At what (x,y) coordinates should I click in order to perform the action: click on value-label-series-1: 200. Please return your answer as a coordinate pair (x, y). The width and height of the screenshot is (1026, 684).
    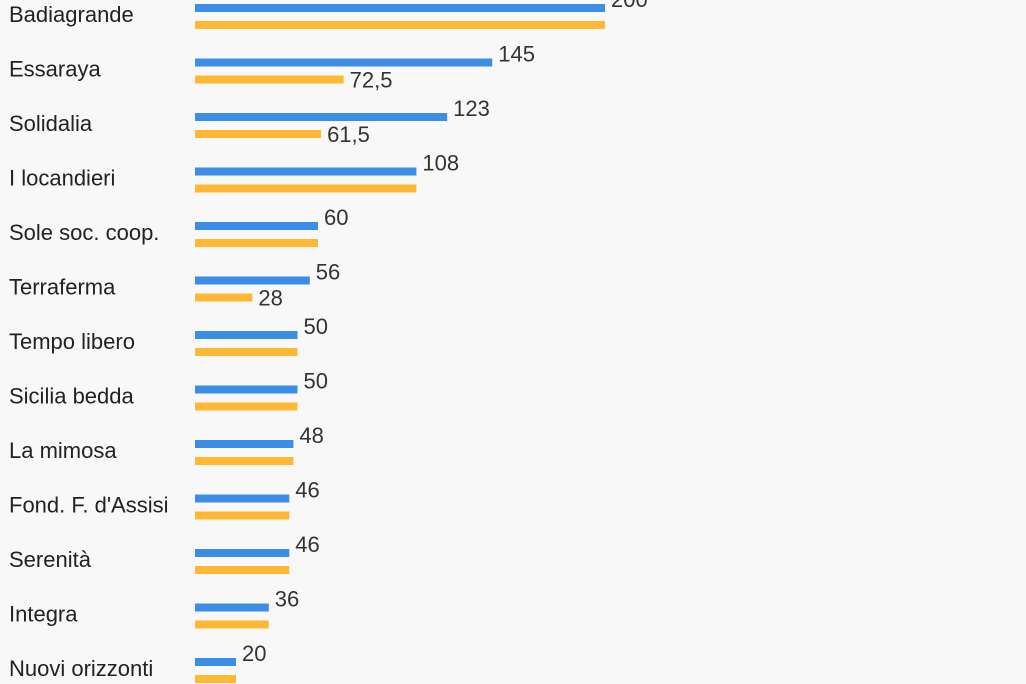
    Looking at the image, I should click on (629, 6).